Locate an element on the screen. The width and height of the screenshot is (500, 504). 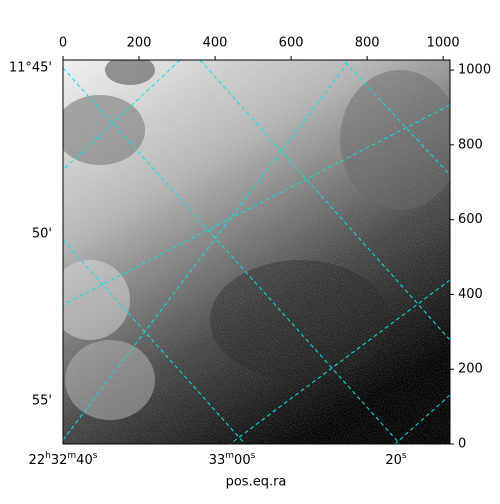
x-tick-label: 600 is located at coordinates (291, 43).